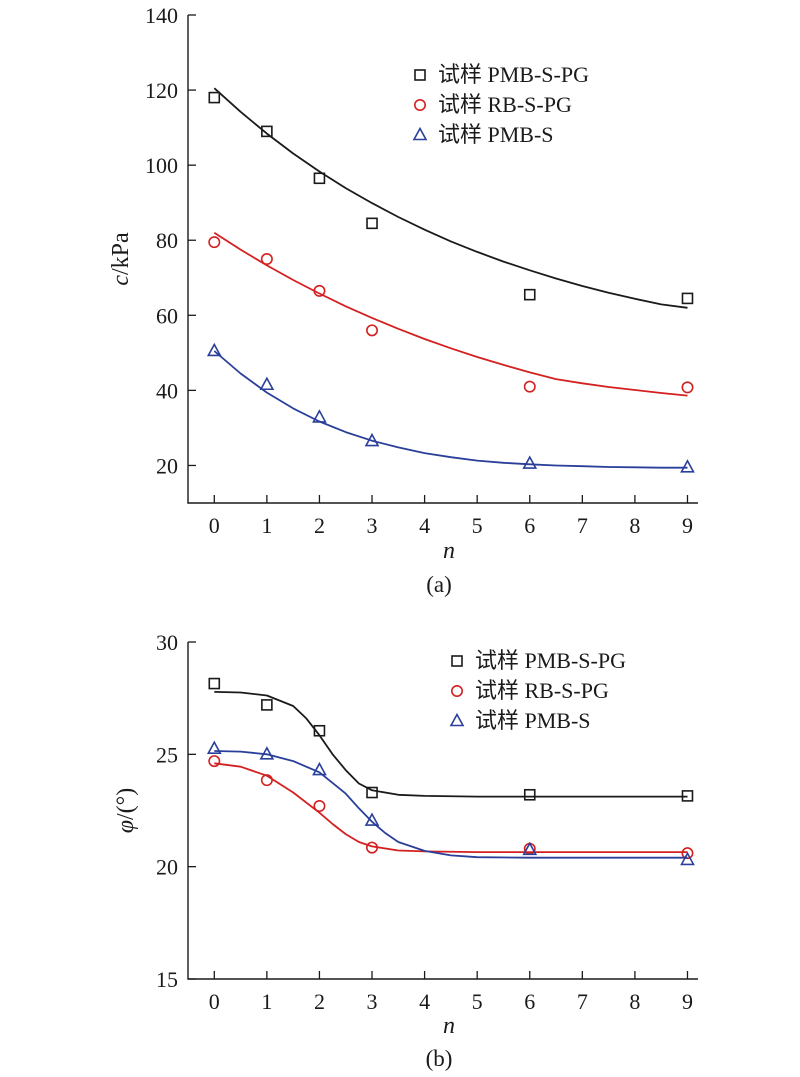 The height and width of the screenshot is (1077, 800). What do you see at coordinates (372, 1001) in the screenshot?
I see `x-tick-label-b-3: 3` at bounding box center [372, 1001].